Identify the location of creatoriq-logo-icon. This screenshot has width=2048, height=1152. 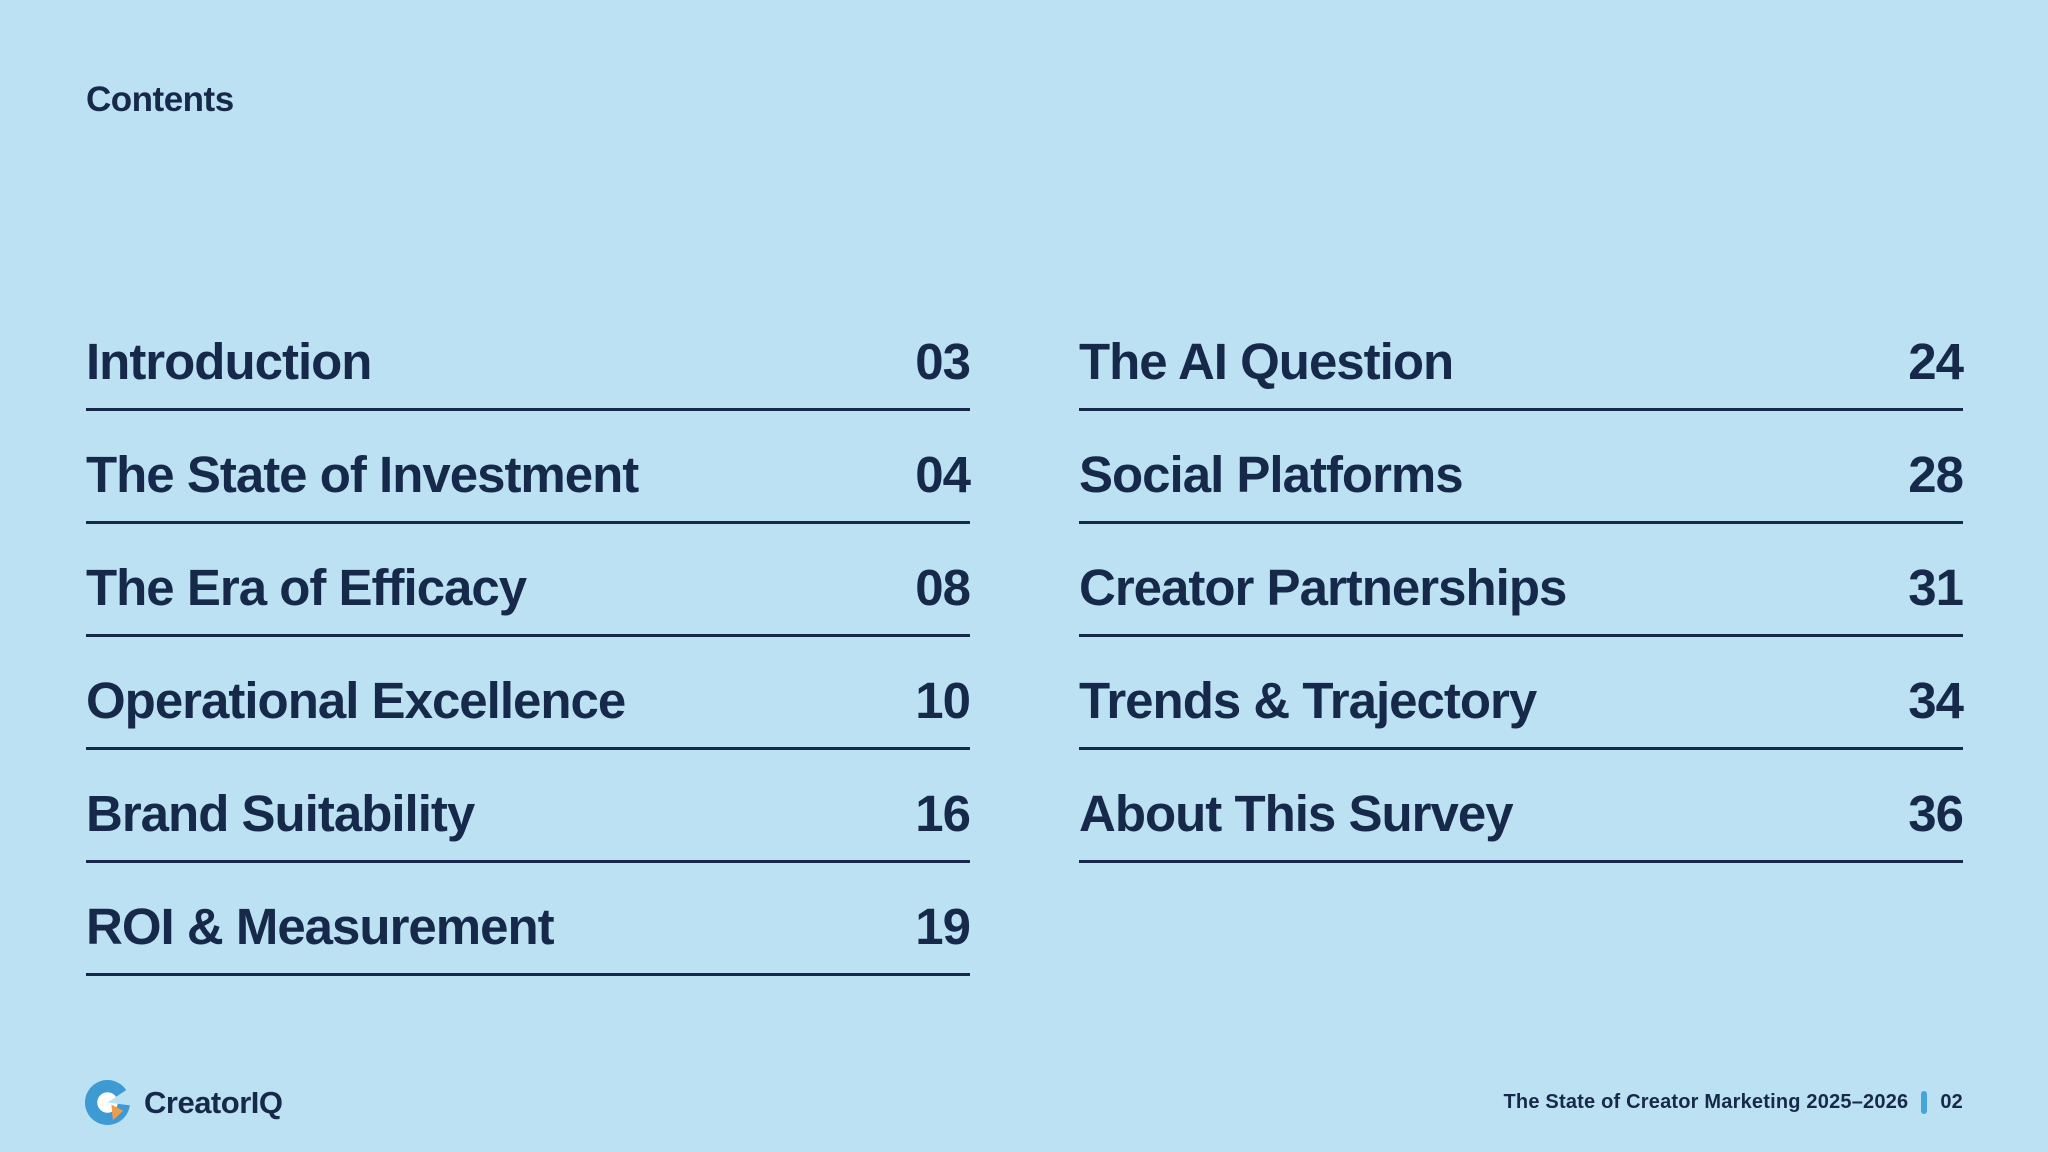
(107, 1102).